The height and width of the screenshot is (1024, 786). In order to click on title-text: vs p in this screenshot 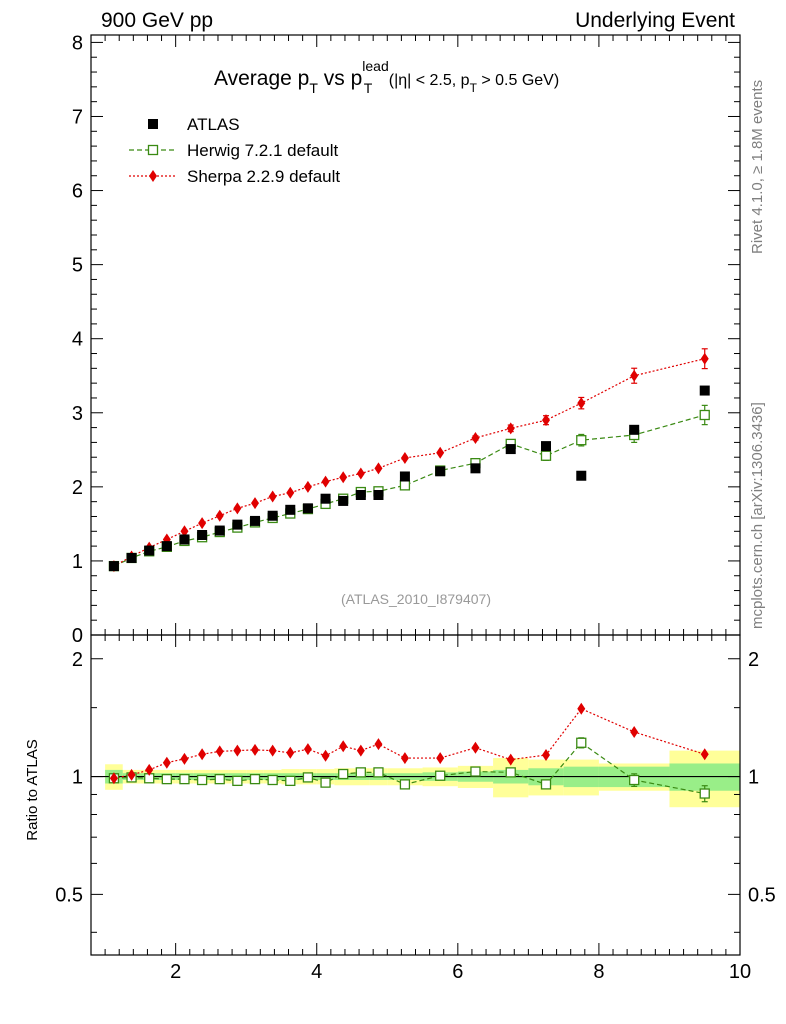, I will do `click(340, 78)`.